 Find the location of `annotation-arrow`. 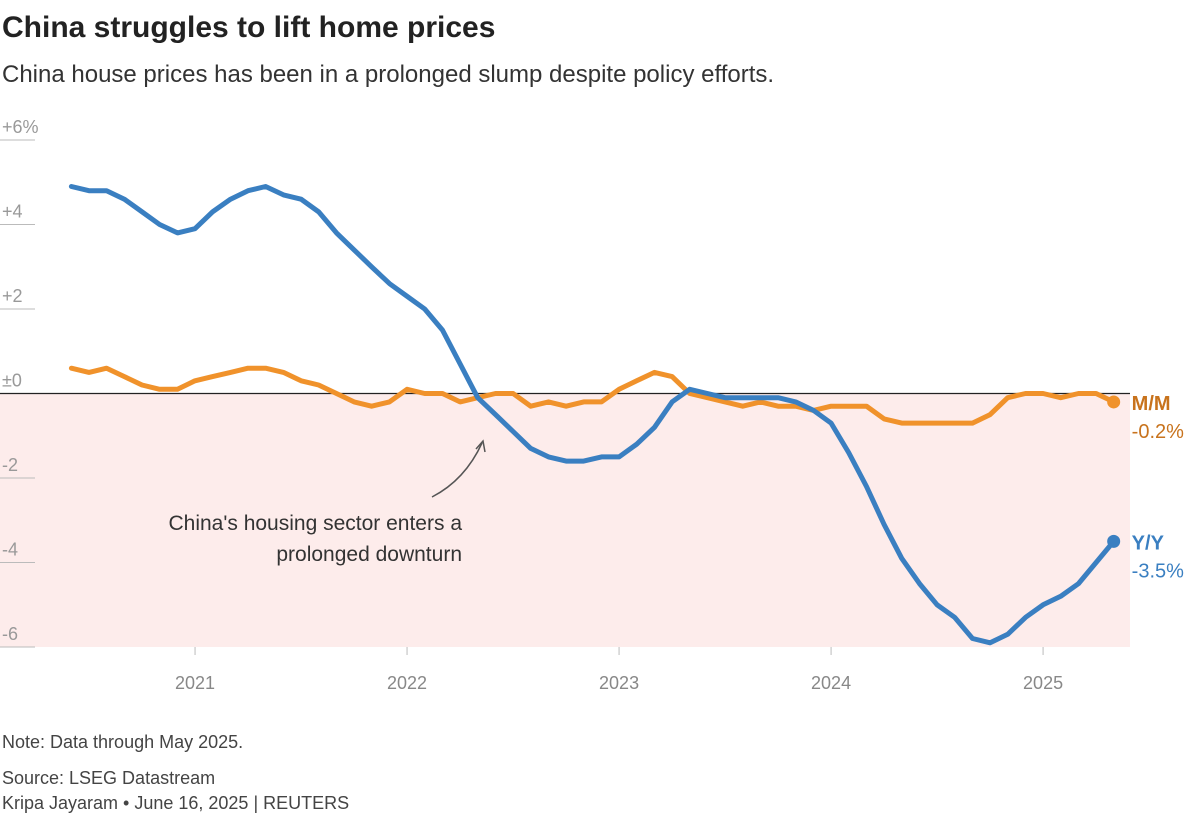

annotation-arrow is located at coordinates (457, 470).